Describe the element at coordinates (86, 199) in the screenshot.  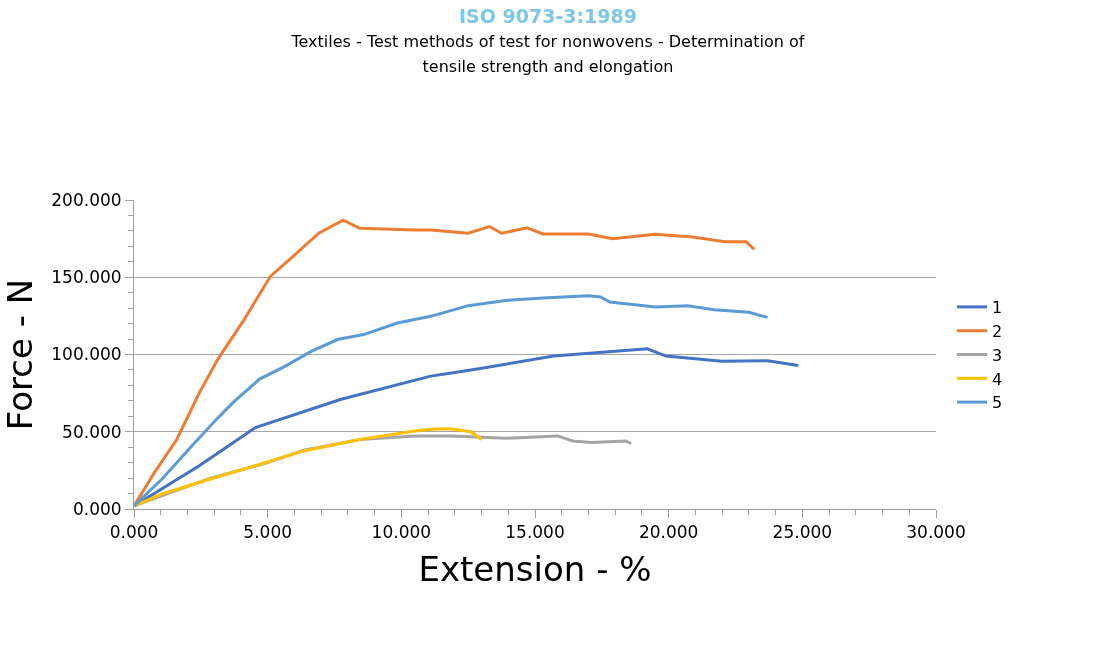
I see `y-tick-label: 200.000` at that location.